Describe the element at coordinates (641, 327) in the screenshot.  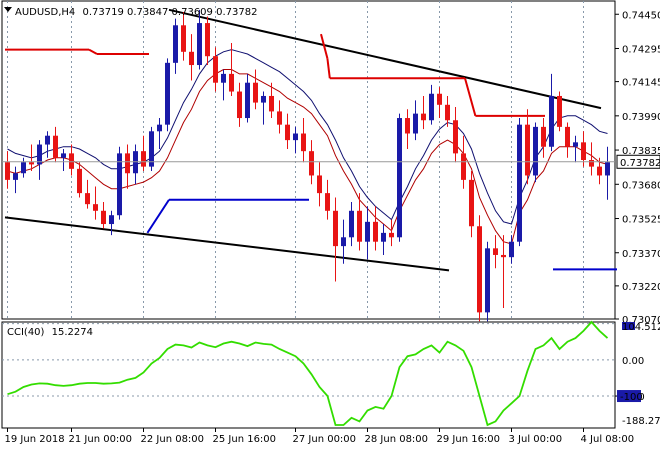
I see `cci-tick-label: 104.5126` at that location.